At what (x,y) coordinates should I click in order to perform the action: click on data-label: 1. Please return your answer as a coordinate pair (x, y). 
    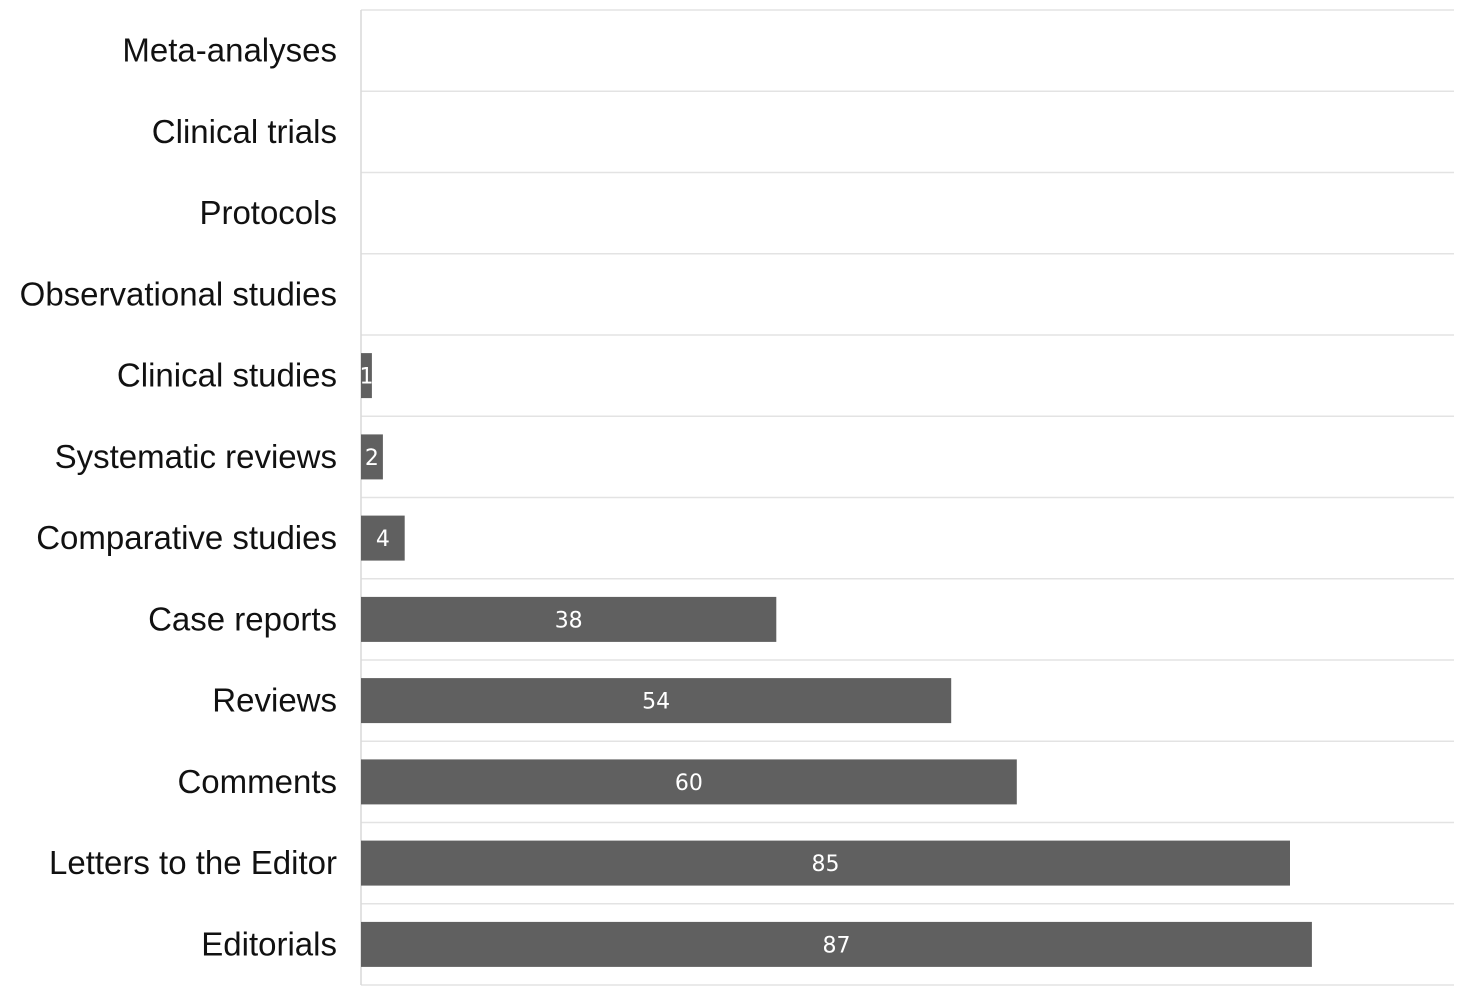
    Looking at the image, I should click on (367, 377).